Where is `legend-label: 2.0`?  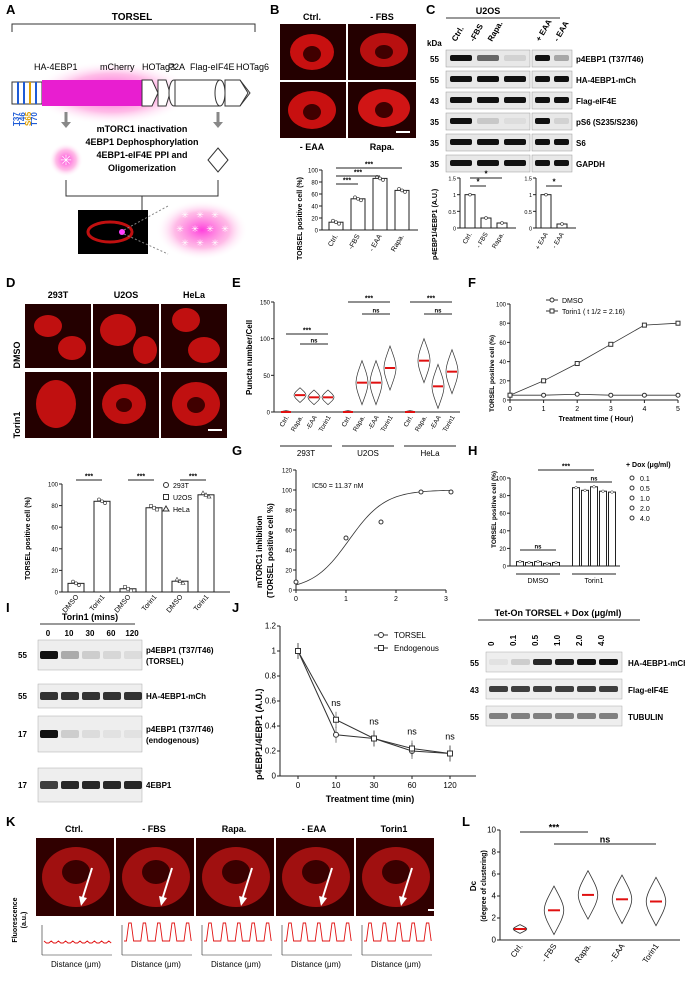 legend-label: 2.0 is located at coordinates (645, 509).